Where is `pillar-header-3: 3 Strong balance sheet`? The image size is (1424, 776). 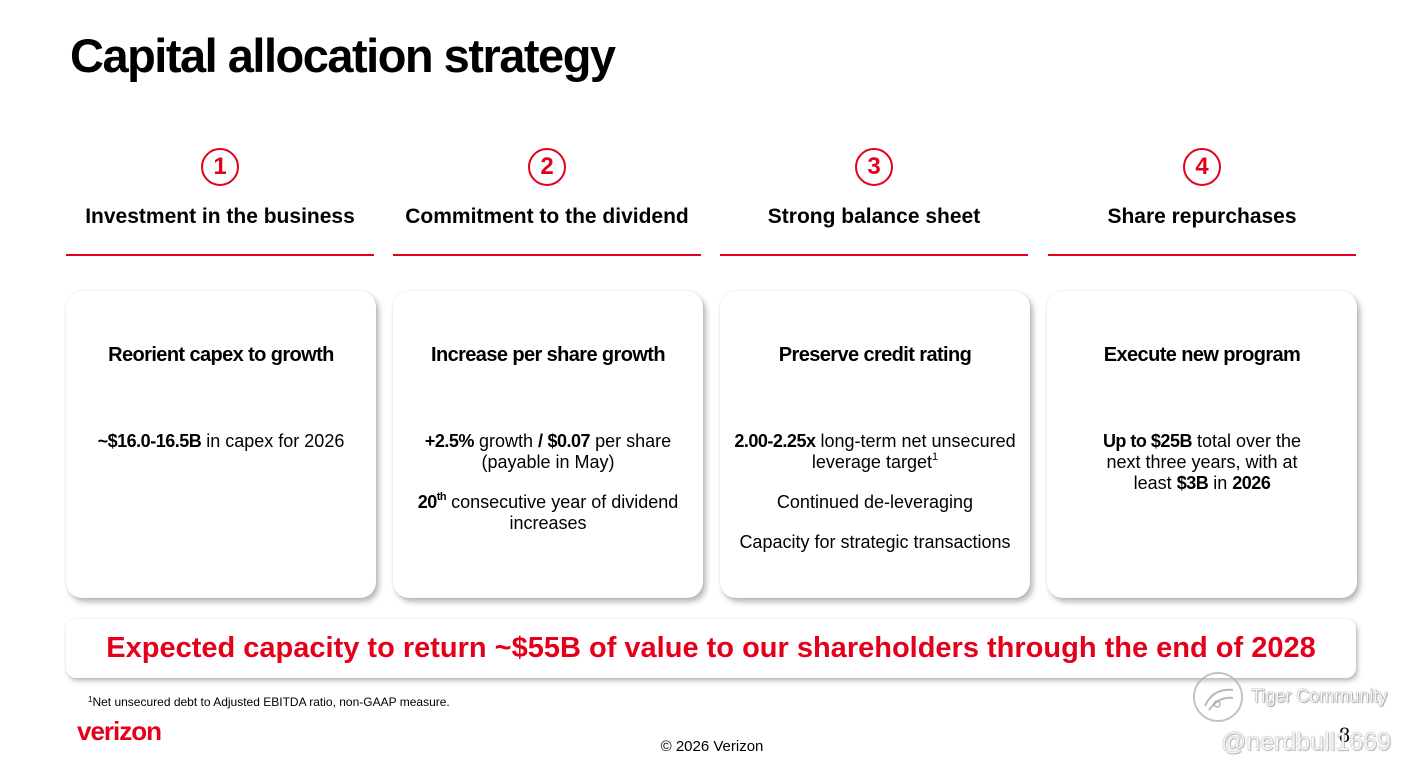
pillar-header-3: 3 Strong balance sheet is located at coordinates (874, 202).